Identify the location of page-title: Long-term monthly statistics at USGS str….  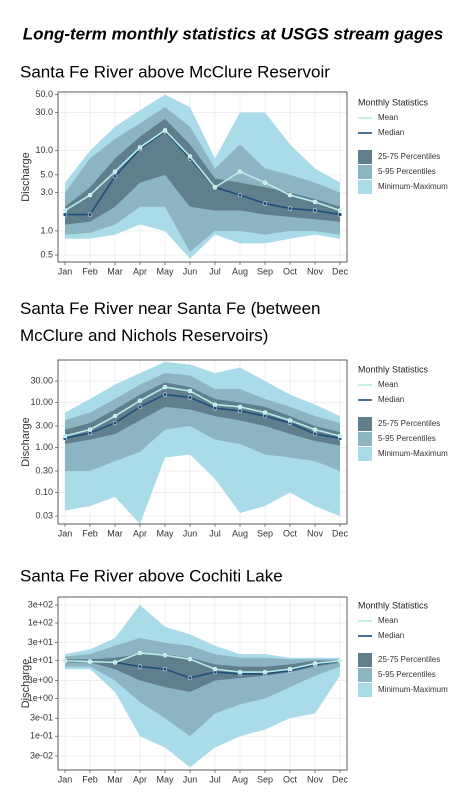
(233, 33).